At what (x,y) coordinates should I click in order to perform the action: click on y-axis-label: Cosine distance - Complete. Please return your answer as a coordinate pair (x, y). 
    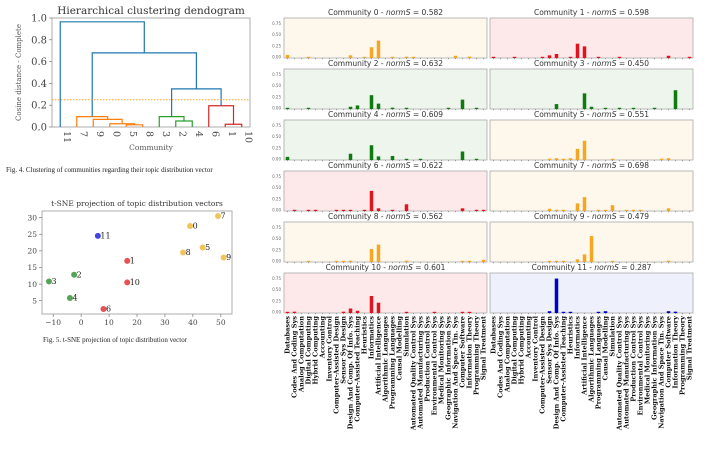
    Looking at the image, I should click on (19, 72).